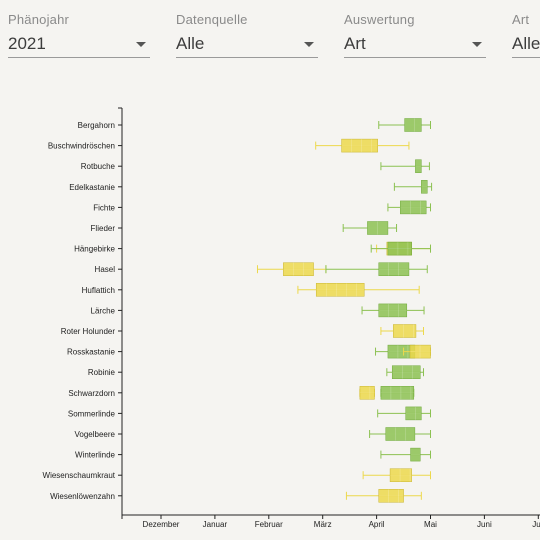 This screenshot has height=540, width=540. I want to click on category-label: Roter Holunder, so click(88, 331).